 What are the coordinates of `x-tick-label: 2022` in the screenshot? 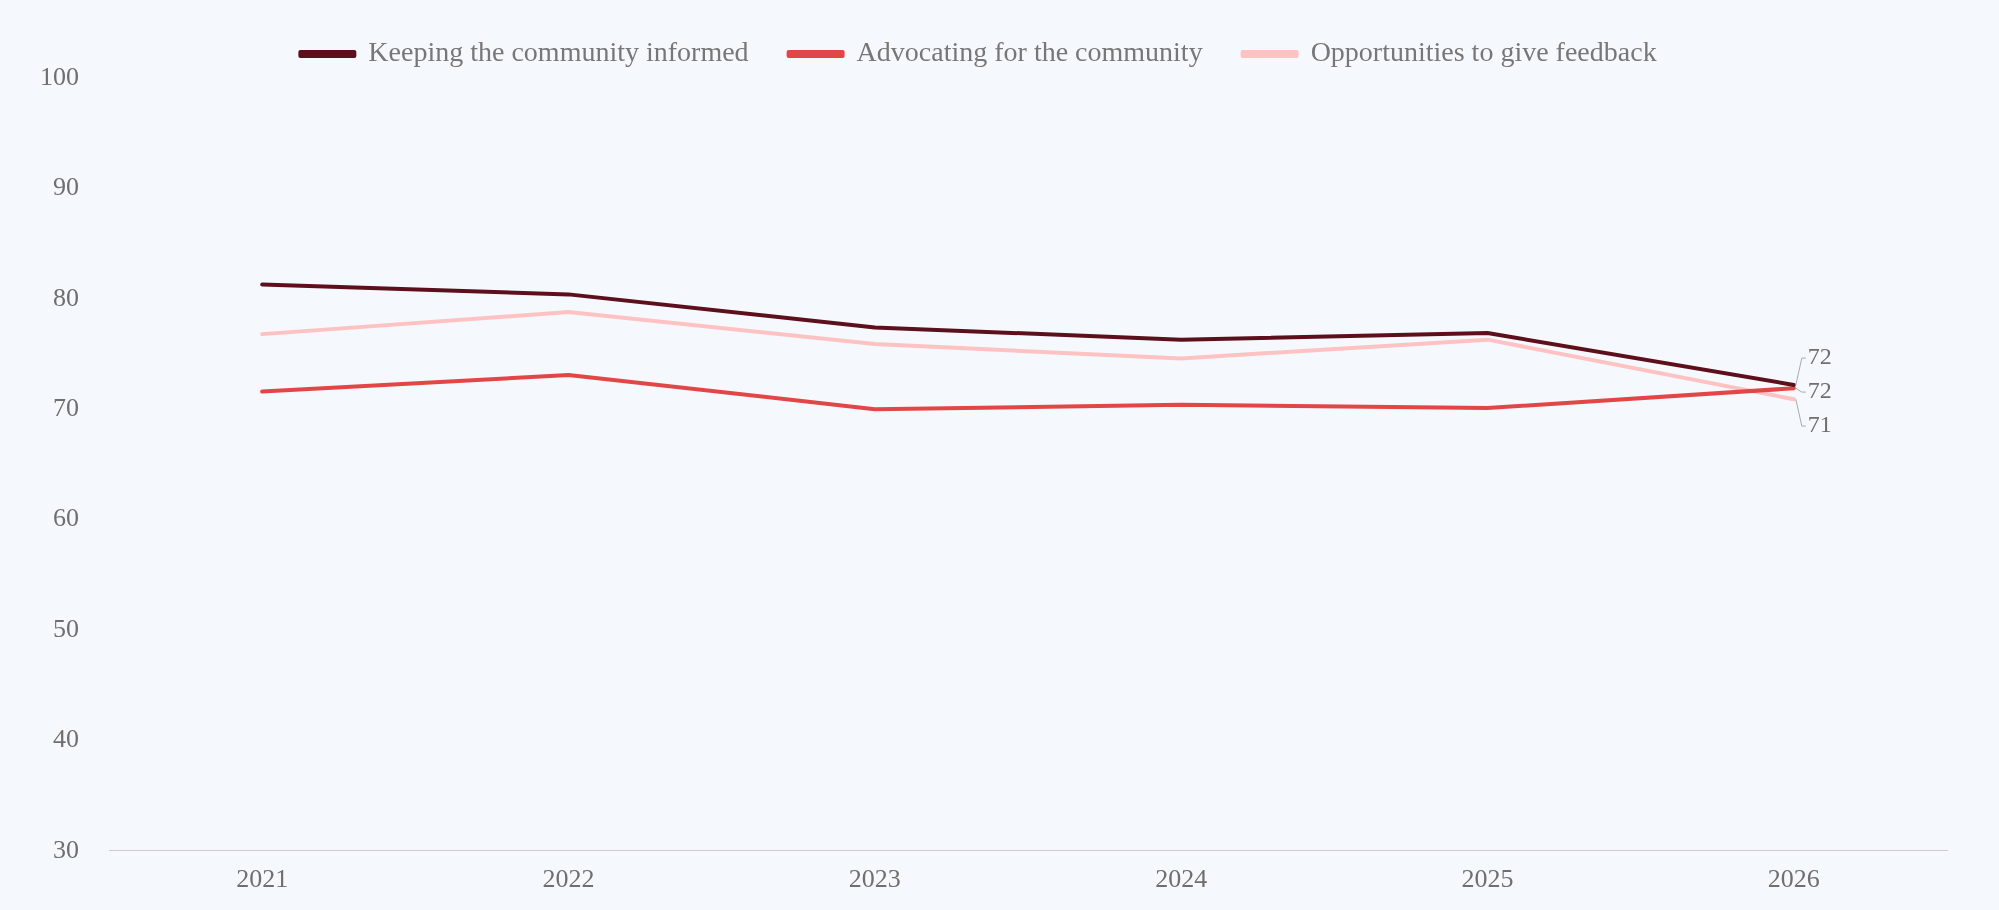 It's located at (568, 879).